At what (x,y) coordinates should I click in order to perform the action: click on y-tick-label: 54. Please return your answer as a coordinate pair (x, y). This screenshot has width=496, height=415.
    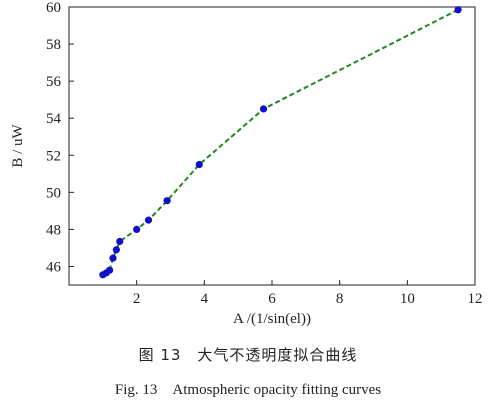
    Looking at the image, I should click on (54, 119).